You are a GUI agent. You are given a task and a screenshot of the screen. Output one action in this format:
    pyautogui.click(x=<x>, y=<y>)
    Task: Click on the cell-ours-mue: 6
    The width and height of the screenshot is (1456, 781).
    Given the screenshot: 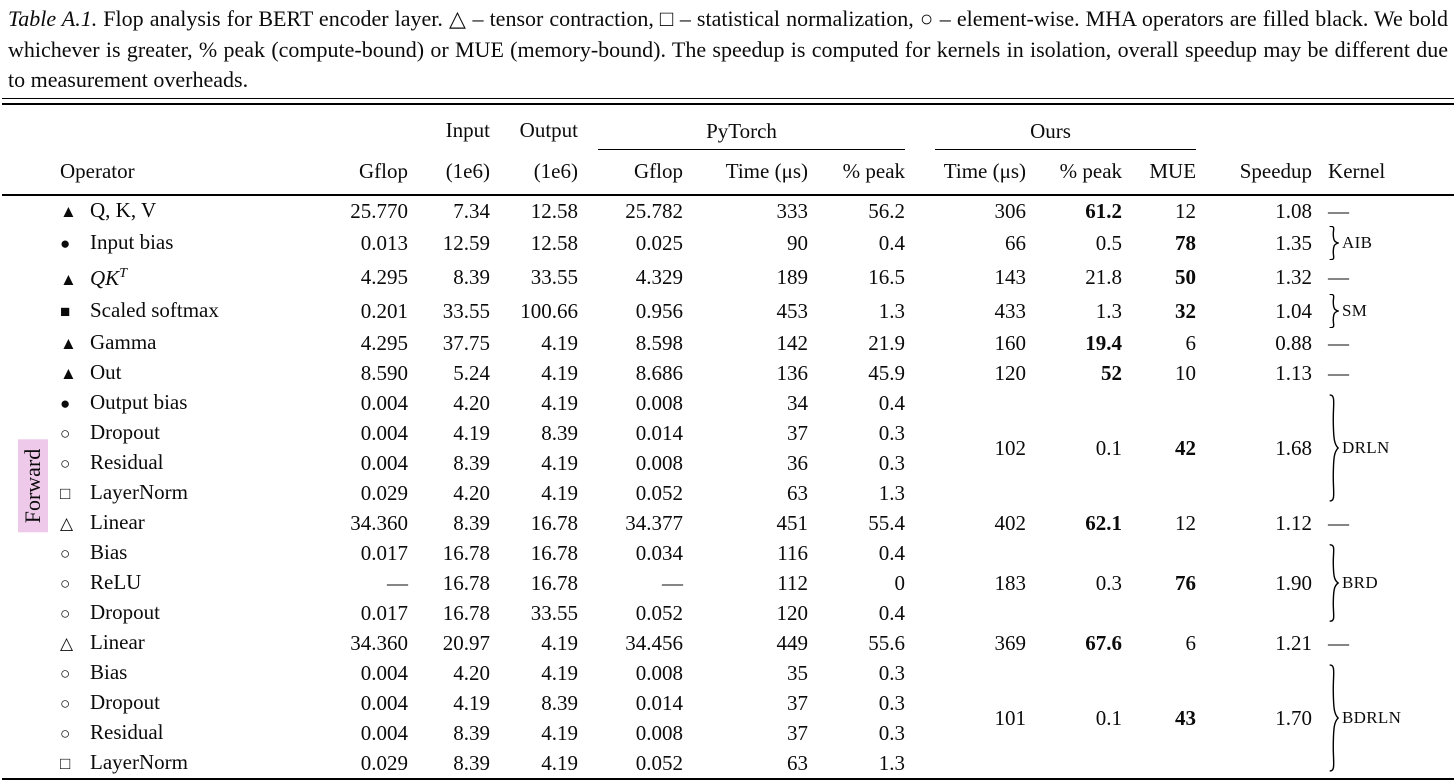 What is the action you would take?
    pyautogui.click(x=1191, y=342)
    